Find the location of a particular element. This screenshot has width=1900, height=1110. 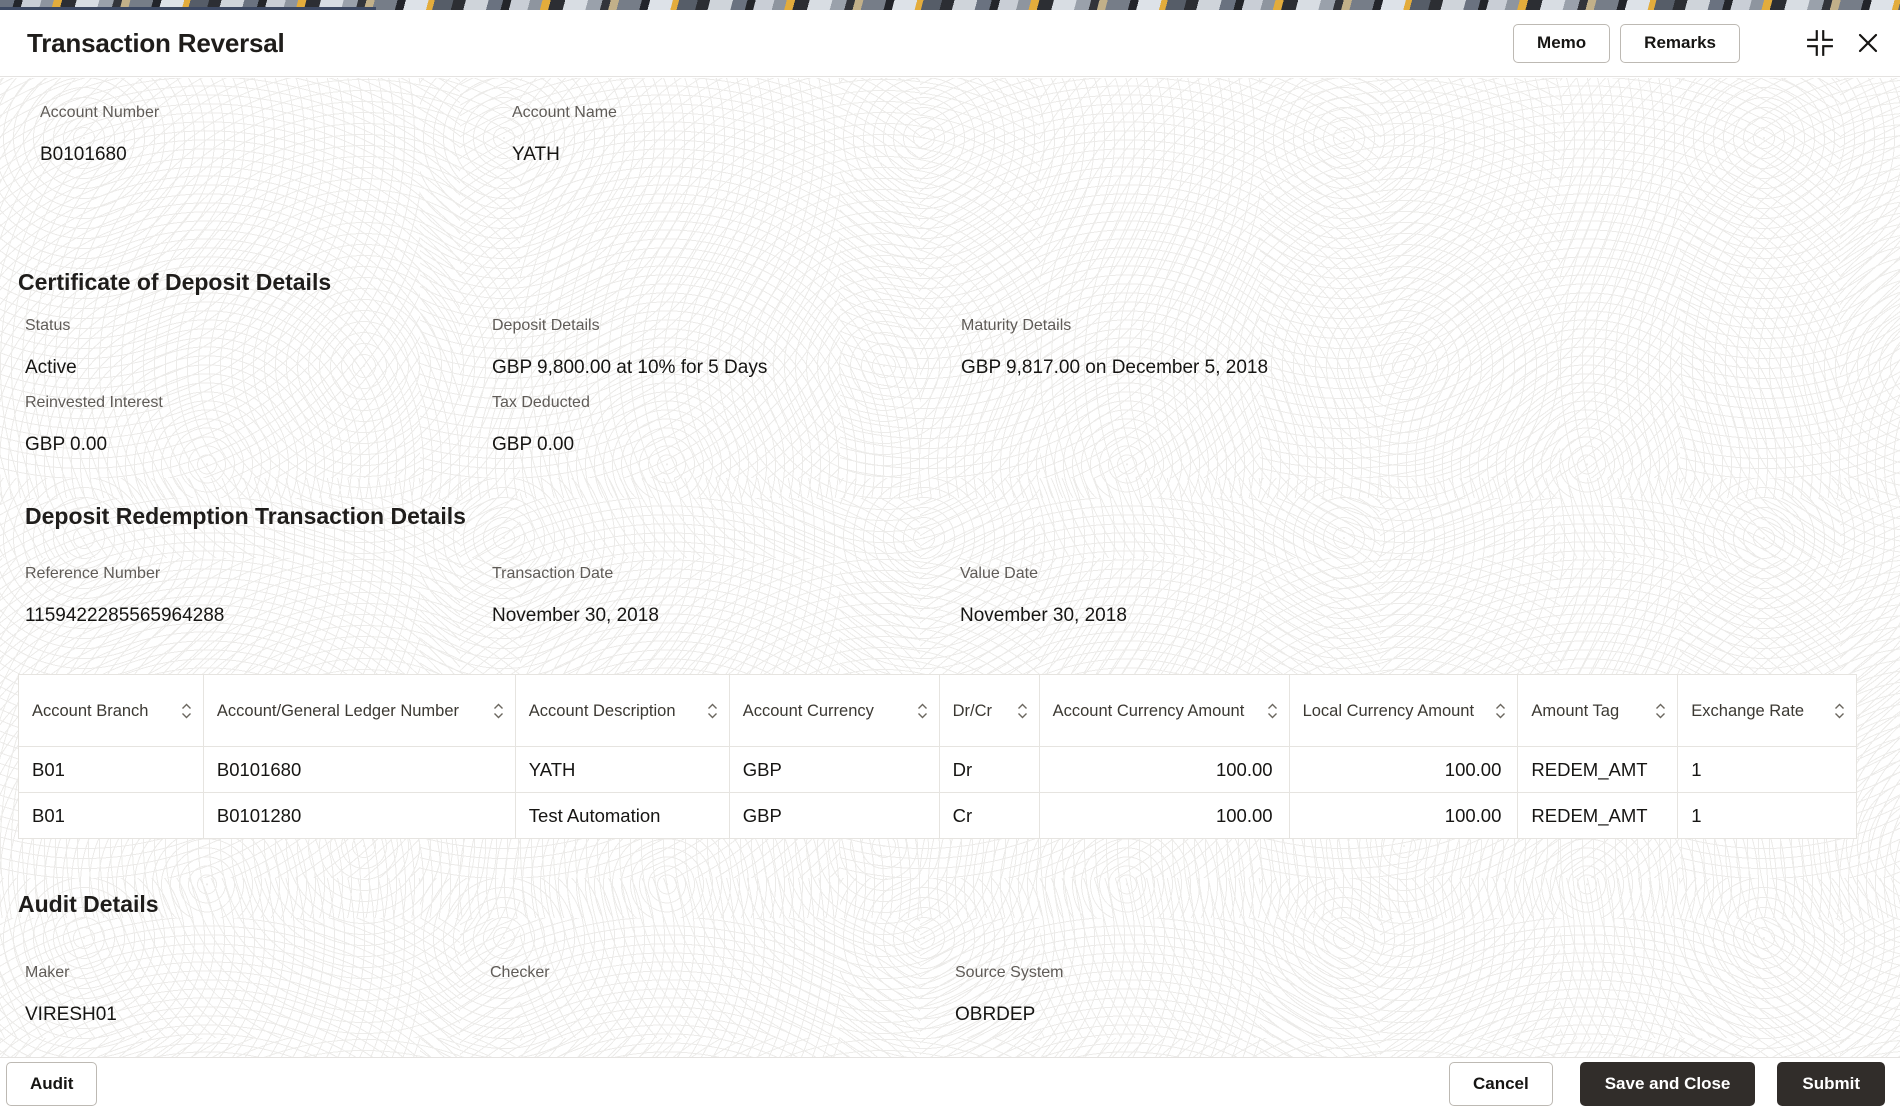

account-name-value: YATH is located at coordinates (536, 154).